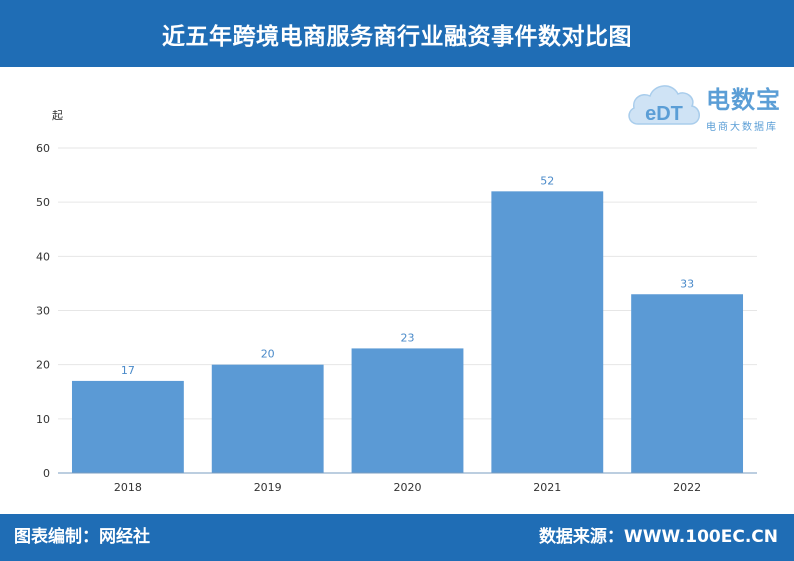 The height and width of the screenshot is (561, 794). I want to click on bar-2020, so click(407, 410).